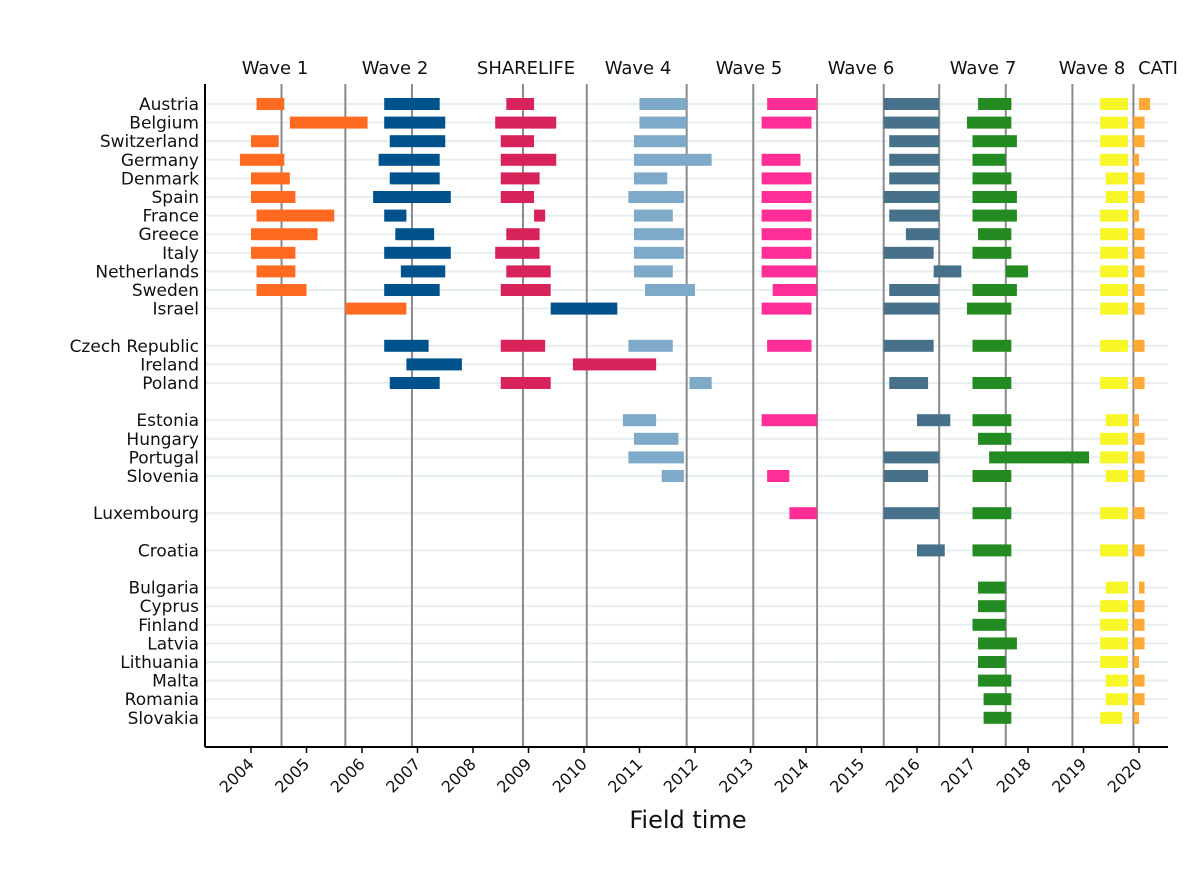 Image resolution: width=1200 pixels, height=872 pixels. Describe the element at coordinates (1069, 775) in the screenshot. I see `x-tick-label: 2019` at that location.